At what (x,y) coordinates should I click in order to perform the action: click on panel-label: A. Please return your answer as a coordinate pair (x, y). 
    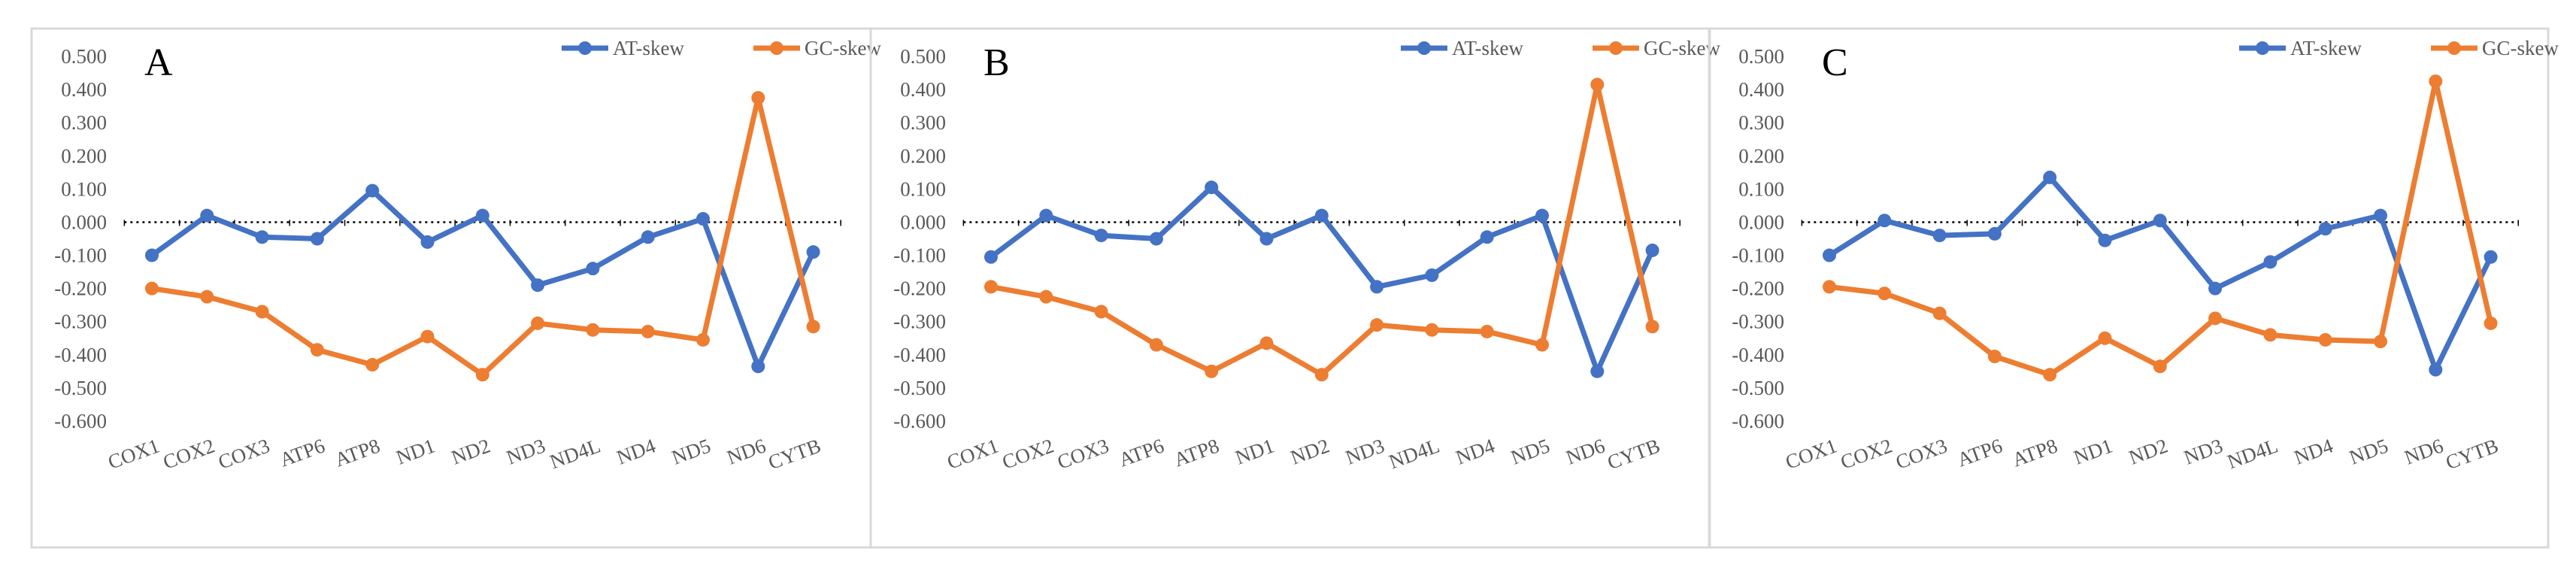
    Looking at the image, I should click on (158, 62).